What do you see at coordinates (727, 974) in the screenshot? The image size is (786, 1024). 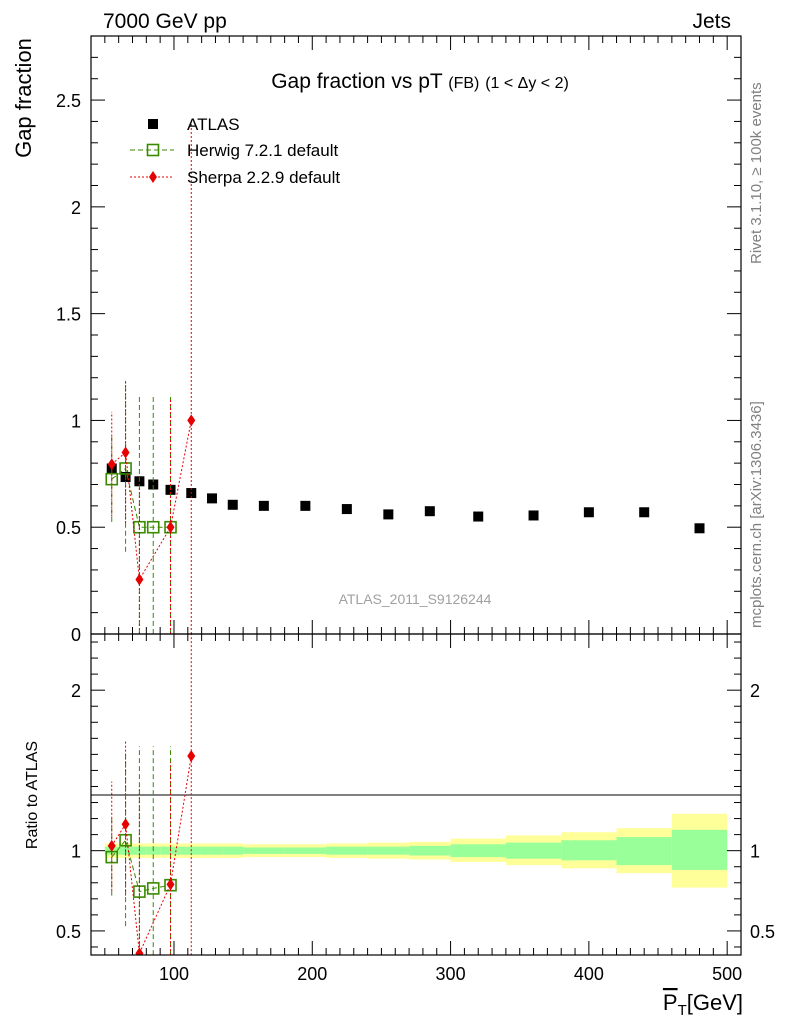 I see `x-tick-label: 500` at bounding box center [727, 974].